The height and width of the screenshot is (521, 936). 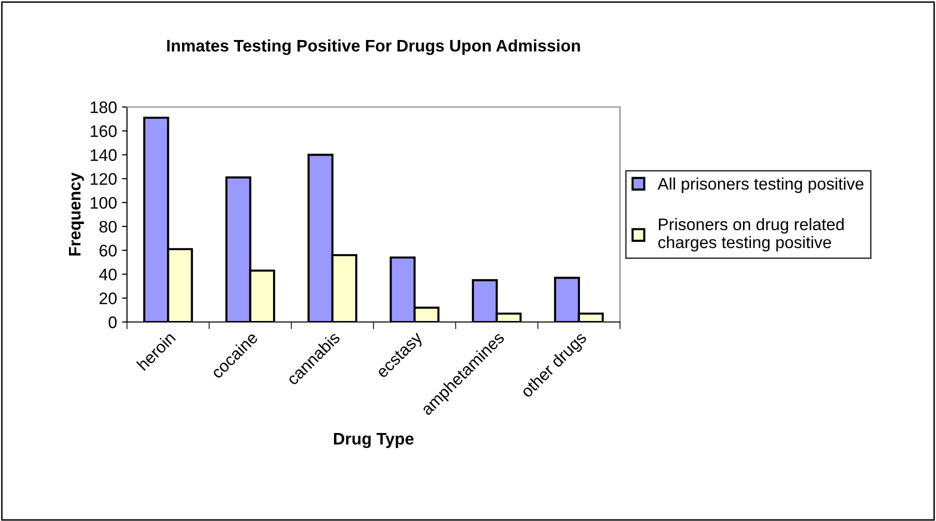 I want to click on y-tick-label: 180, so click(x=103, y=107).